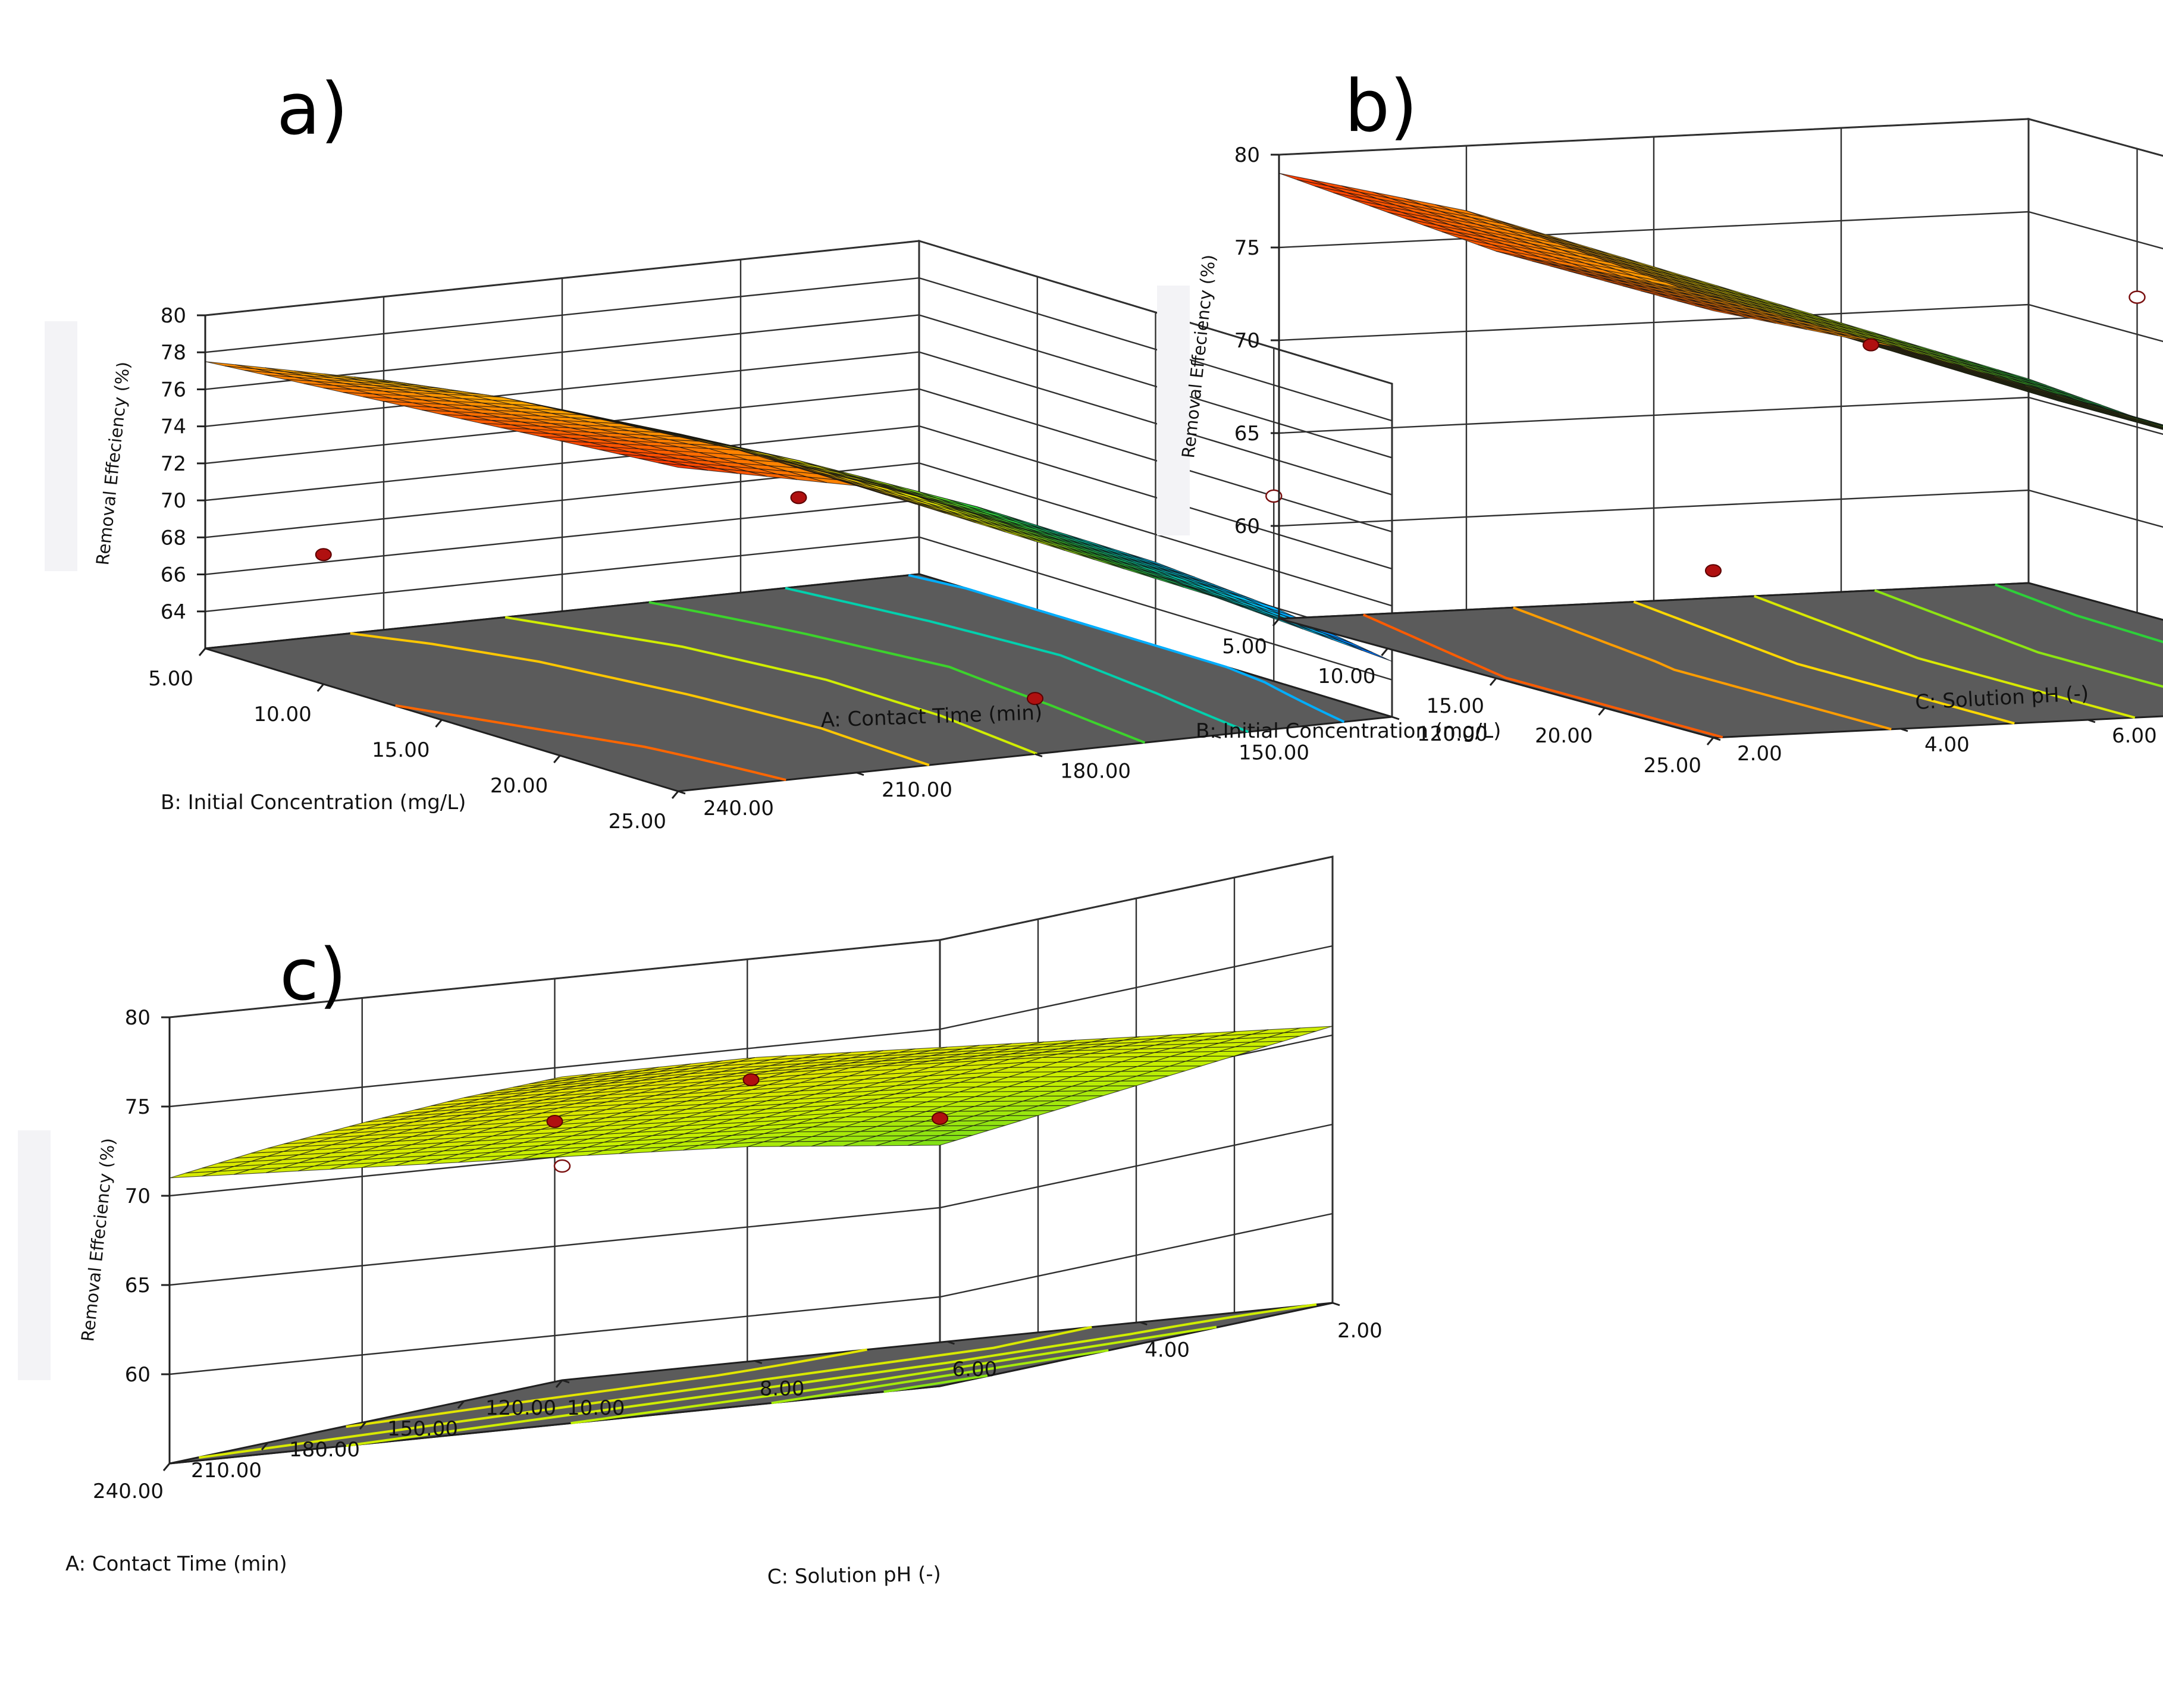 This screenshot has width=2163, height=1708. What do you see at coordinates (226, 1471) in the screenshot?
I see `x-tick-label: 210.00` at bounding box center [226, 1471].